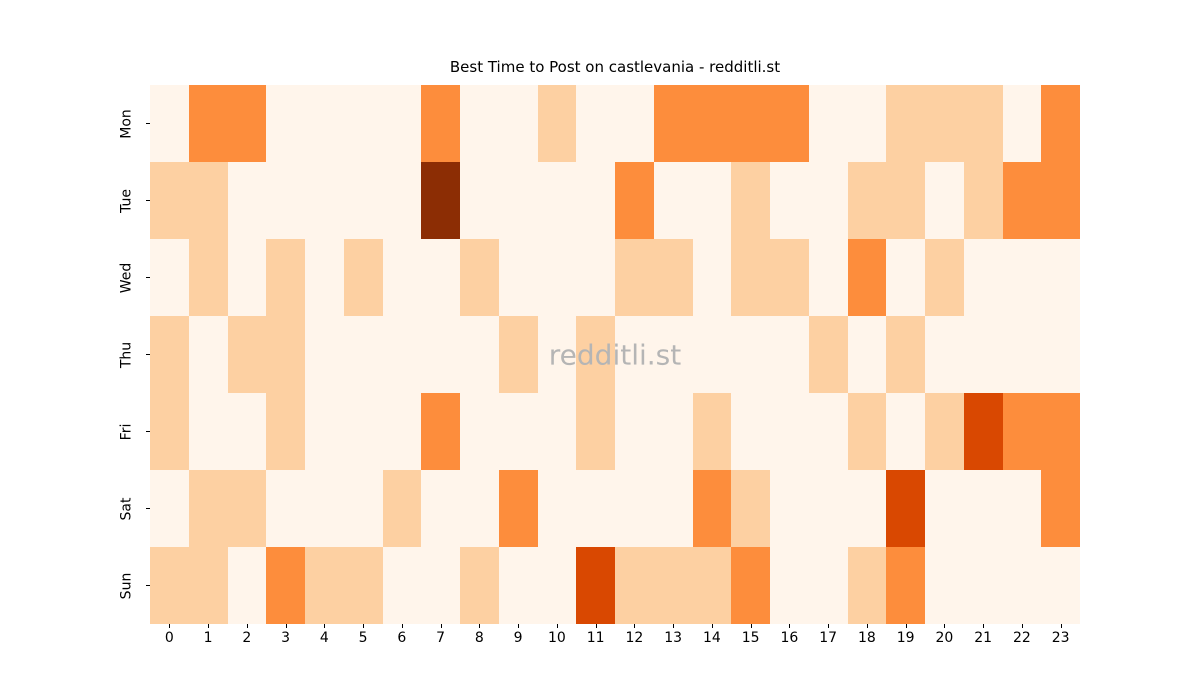 This screenshot has height=700, width=1200. Describe the element at coordinates (789, 638) in the screenshot. I see `x-tick-label-16: 16` at that location.